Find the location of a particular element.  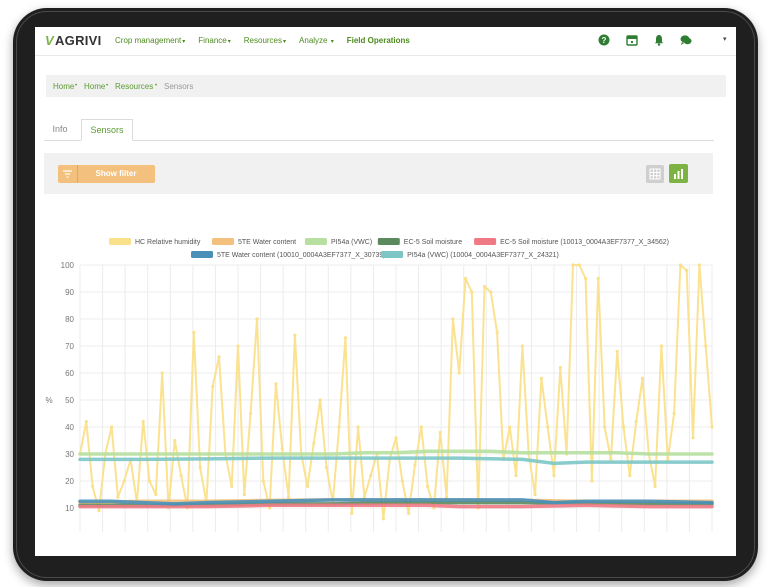

calendar-icon is located at coordinates (632, 40).